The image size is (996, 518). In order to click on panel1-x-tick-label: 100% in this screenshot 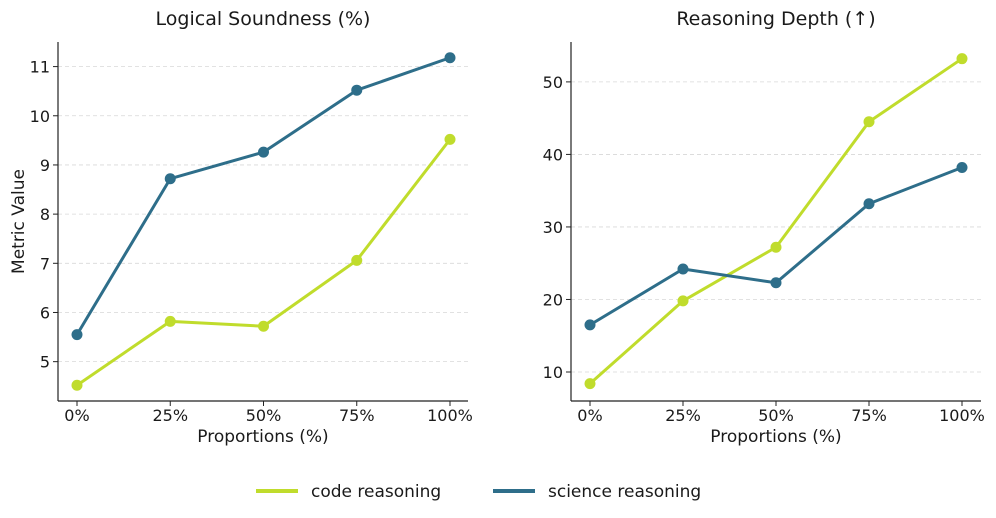, I will do `click(450, 415)`.